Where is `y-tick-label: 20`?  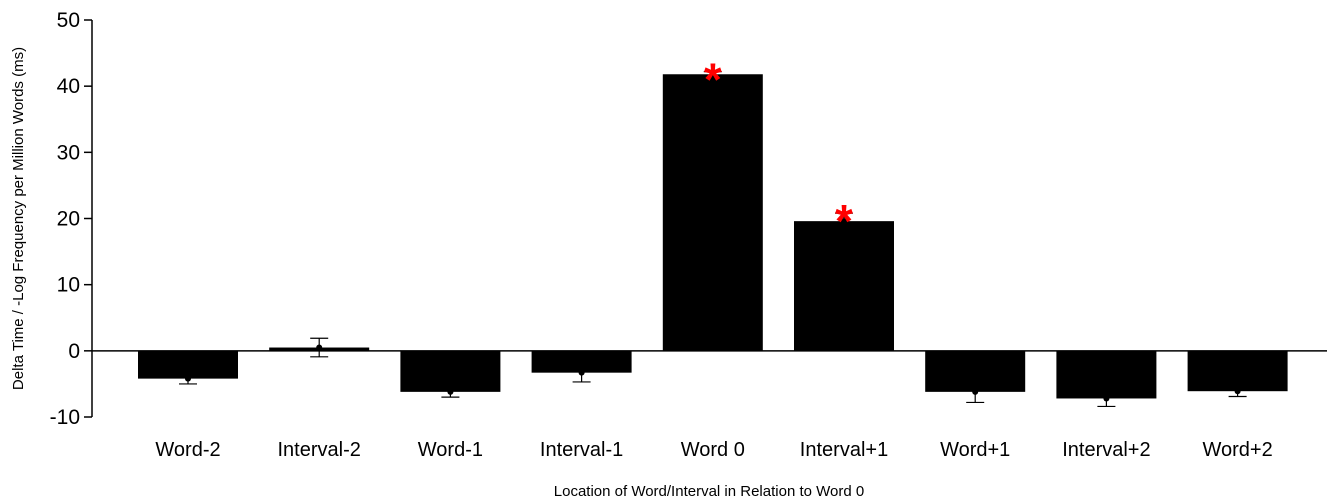 y-tick-label: 20 is located at coordinates (68, 219).